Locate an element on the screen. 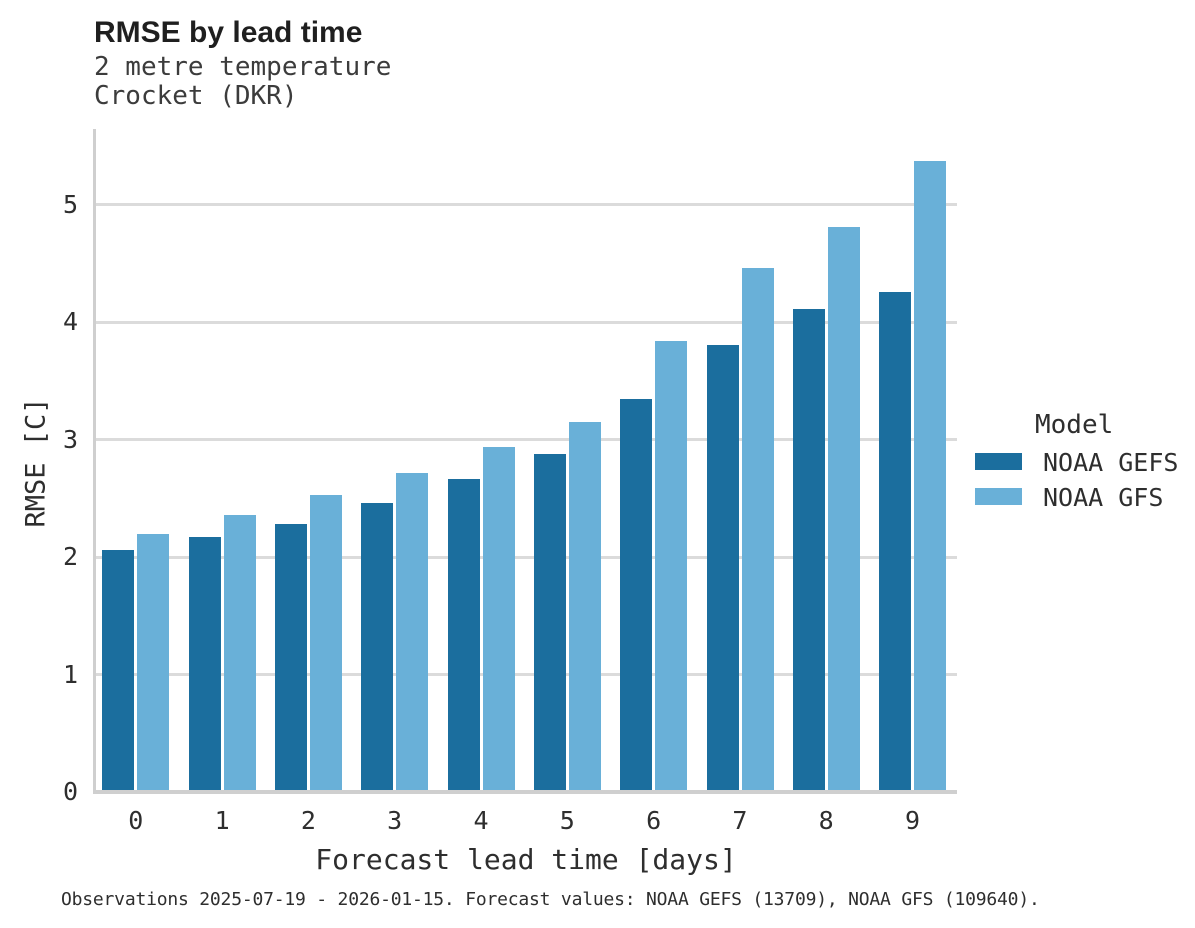  legend-swatch-noaa-gefs is located at coordinates (998, 461).